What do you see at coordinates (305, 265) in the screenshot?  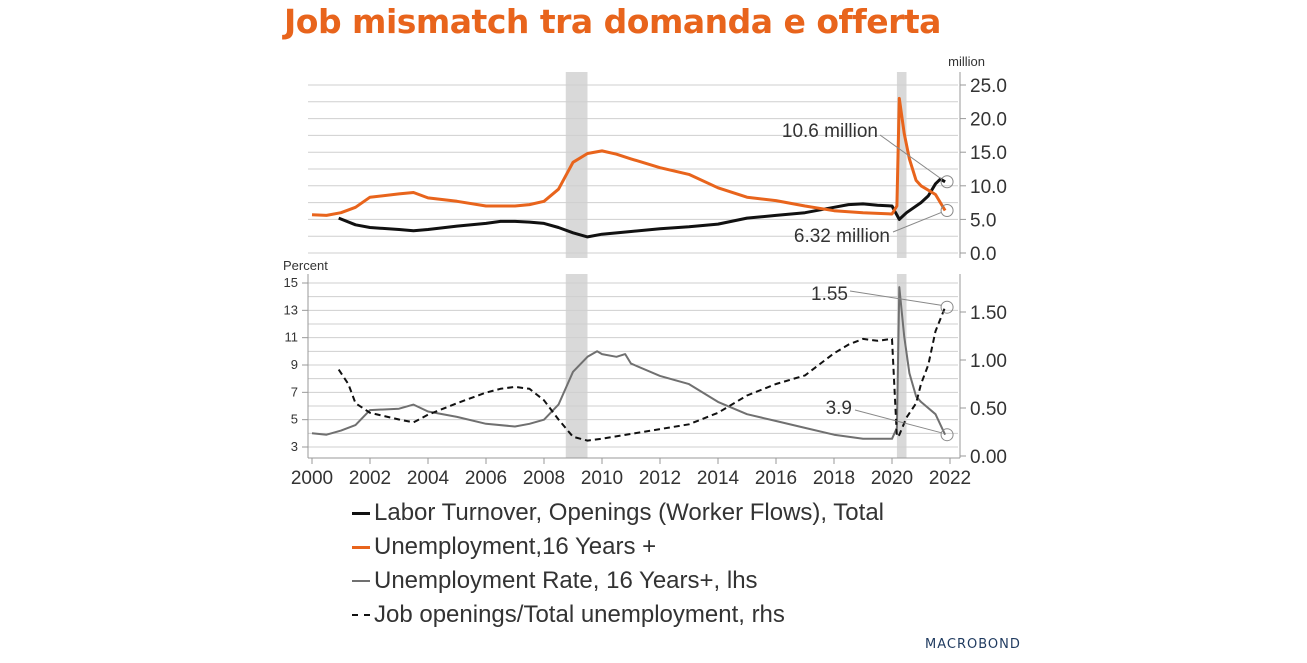 I see `y-axis-label-left: Percent` at bounding box center [305, 265].